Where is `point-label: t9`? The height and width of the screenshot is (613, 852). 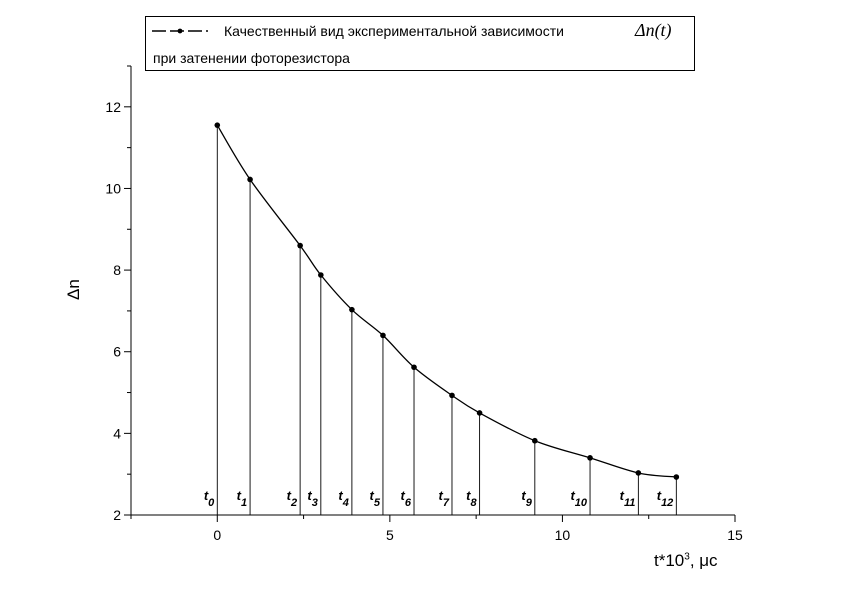
point-label: t9 is located at coordinates (526, 498).